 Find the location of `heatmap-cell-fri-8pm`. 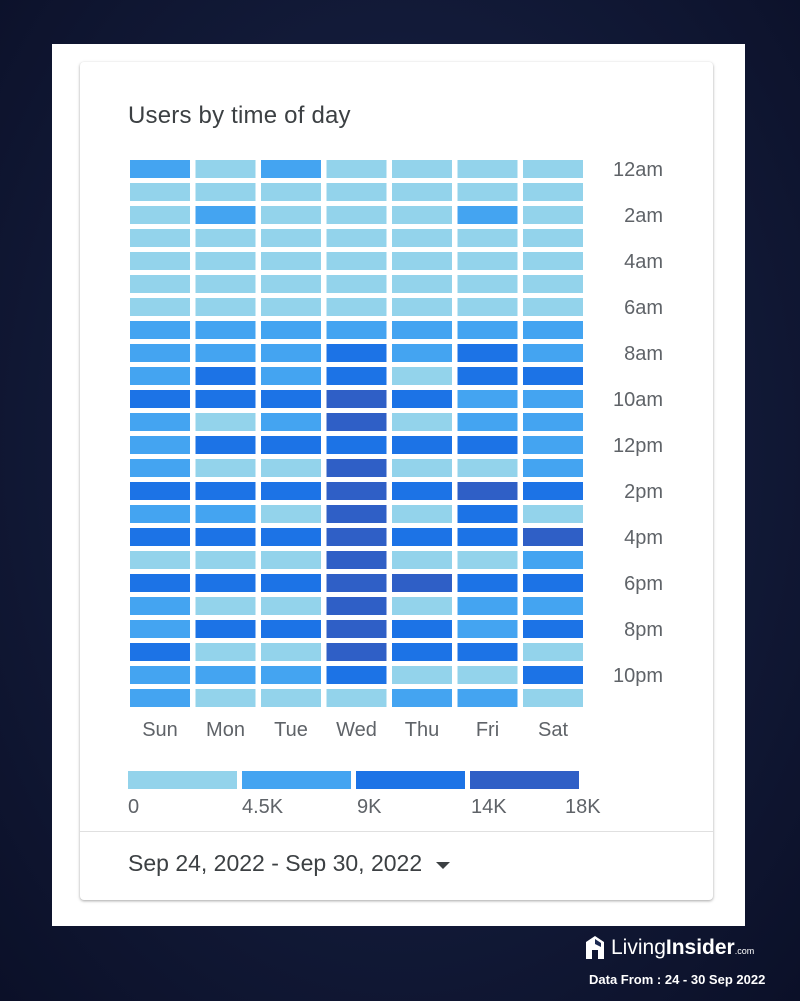

heatmap-cell-fri-8pm is located at coordinates (487, 629).